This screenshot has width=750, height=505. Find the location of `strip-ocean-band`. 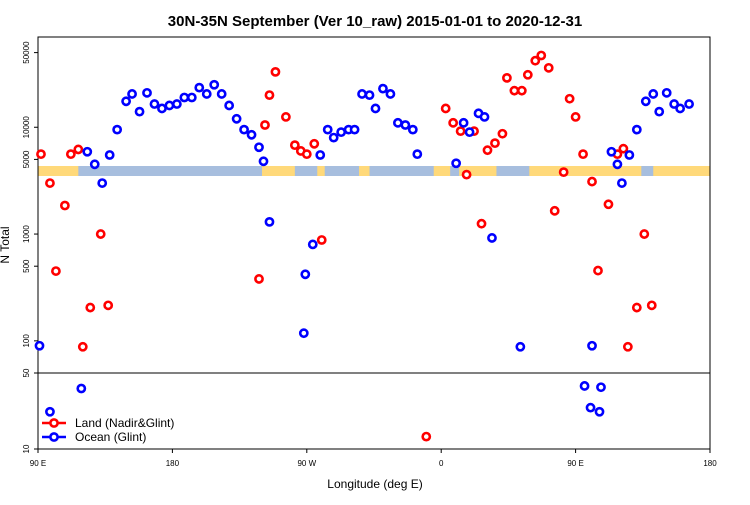

strip-ocean-band is located at coordinates (374, 171).